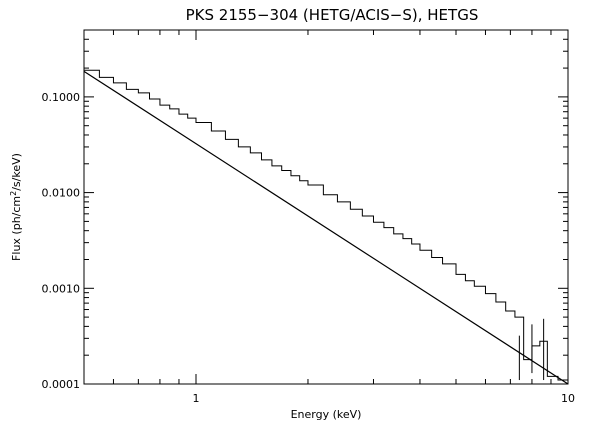 This screenshot has height=436, width=592. Describe the element at coordinates (16, 228) in the screenshot. I see `y-axis-label-part: Flux (ph/cm` at that location.